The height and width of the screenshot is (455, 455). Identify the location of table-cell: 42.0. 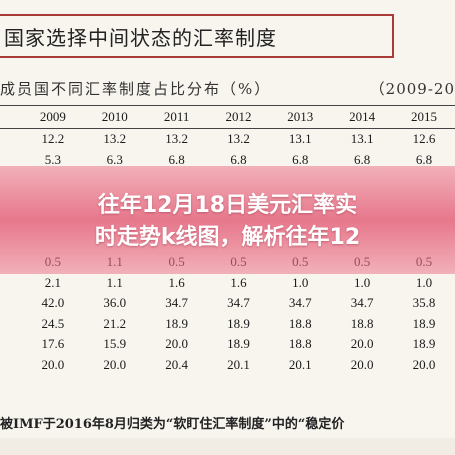
(53, 303).